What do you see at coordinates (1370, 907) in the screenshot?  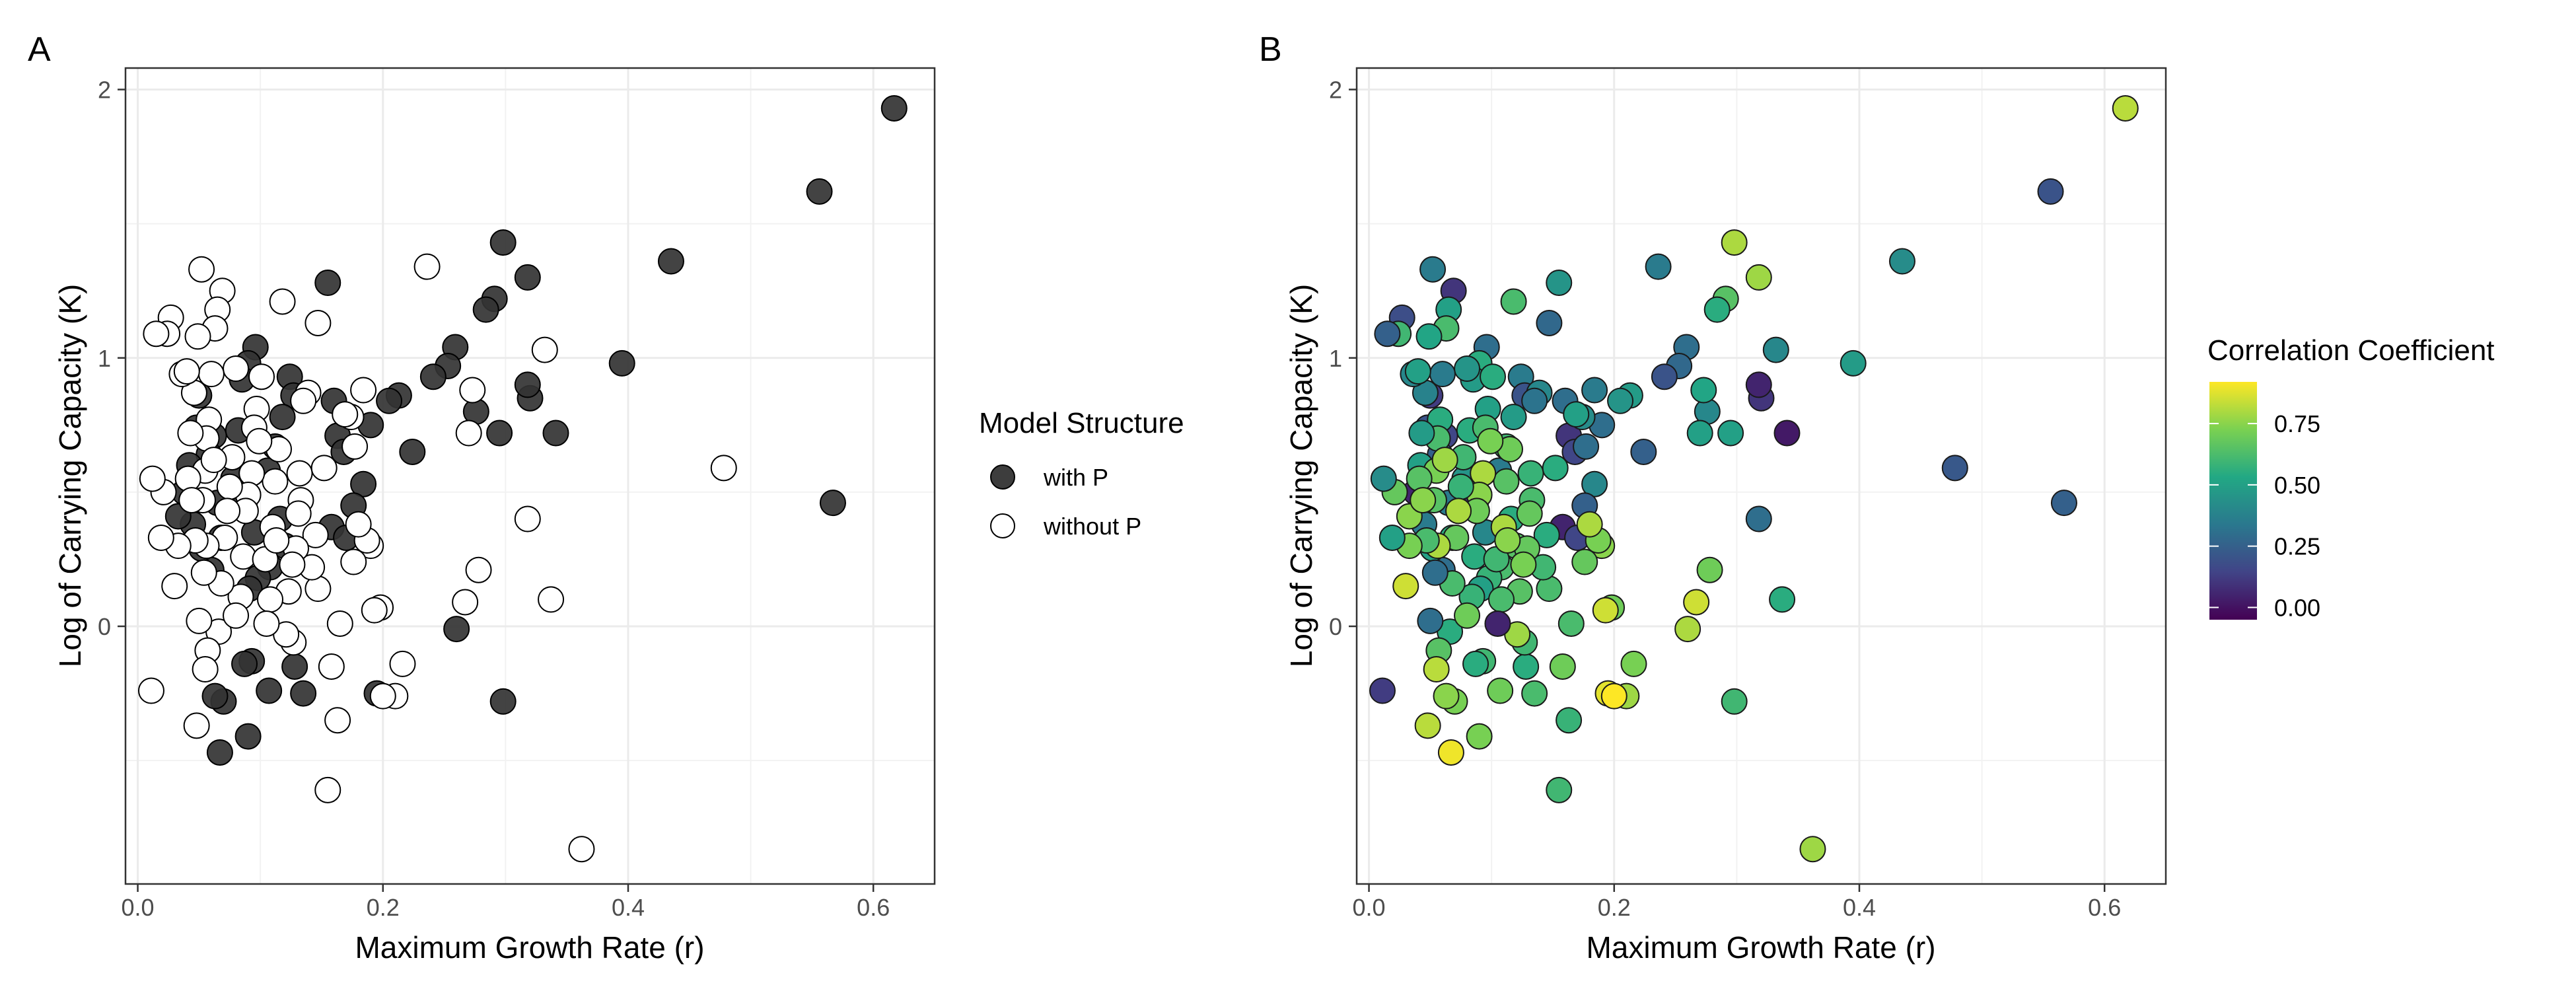 I see `x-tick-label: 0.0` at bounding box center [1370, 907].